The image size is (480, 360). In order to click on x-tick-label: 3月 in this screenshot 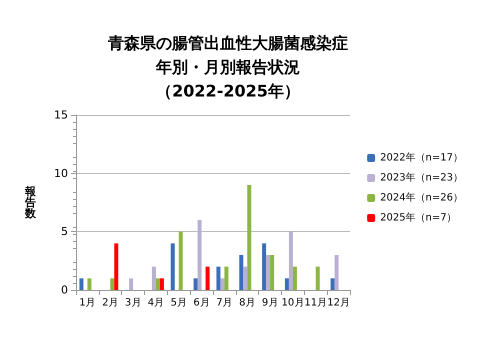, I will do `click(133, 303)`.